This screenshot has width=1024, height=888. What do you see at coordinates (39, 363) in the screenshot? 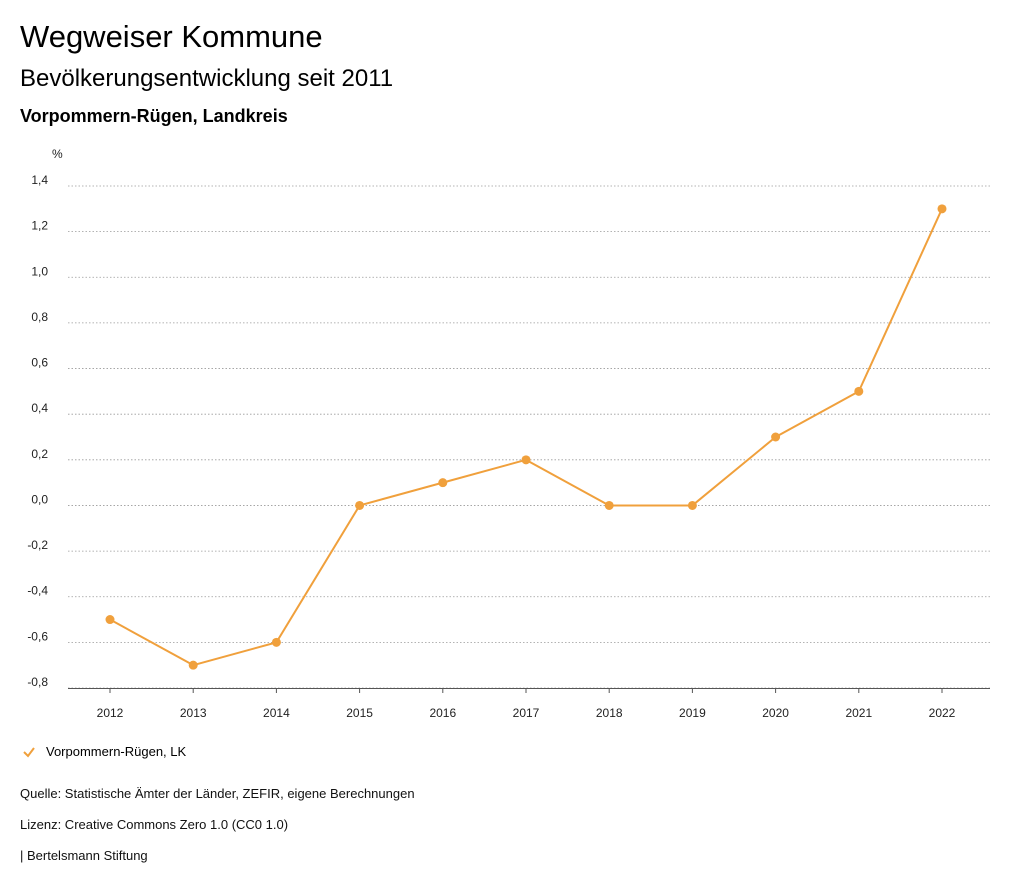
I see `y-tick-label: 0,6` at bounding box center [39, 363].